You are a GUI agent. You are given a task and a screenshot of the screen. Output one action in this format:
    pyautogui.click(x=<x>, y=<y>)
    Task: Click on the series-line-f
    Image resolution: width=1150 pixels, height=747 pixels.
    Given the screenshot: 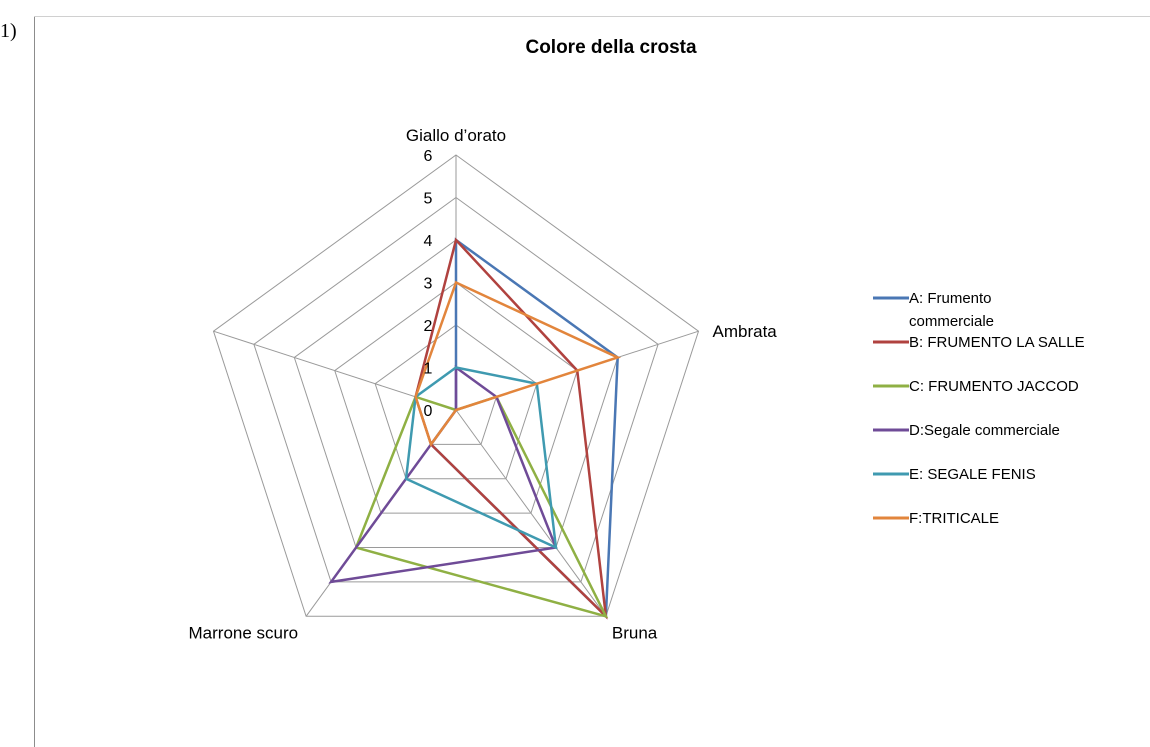 What is the action you would take?
    pyautogui.click(x=518, y=364)
    